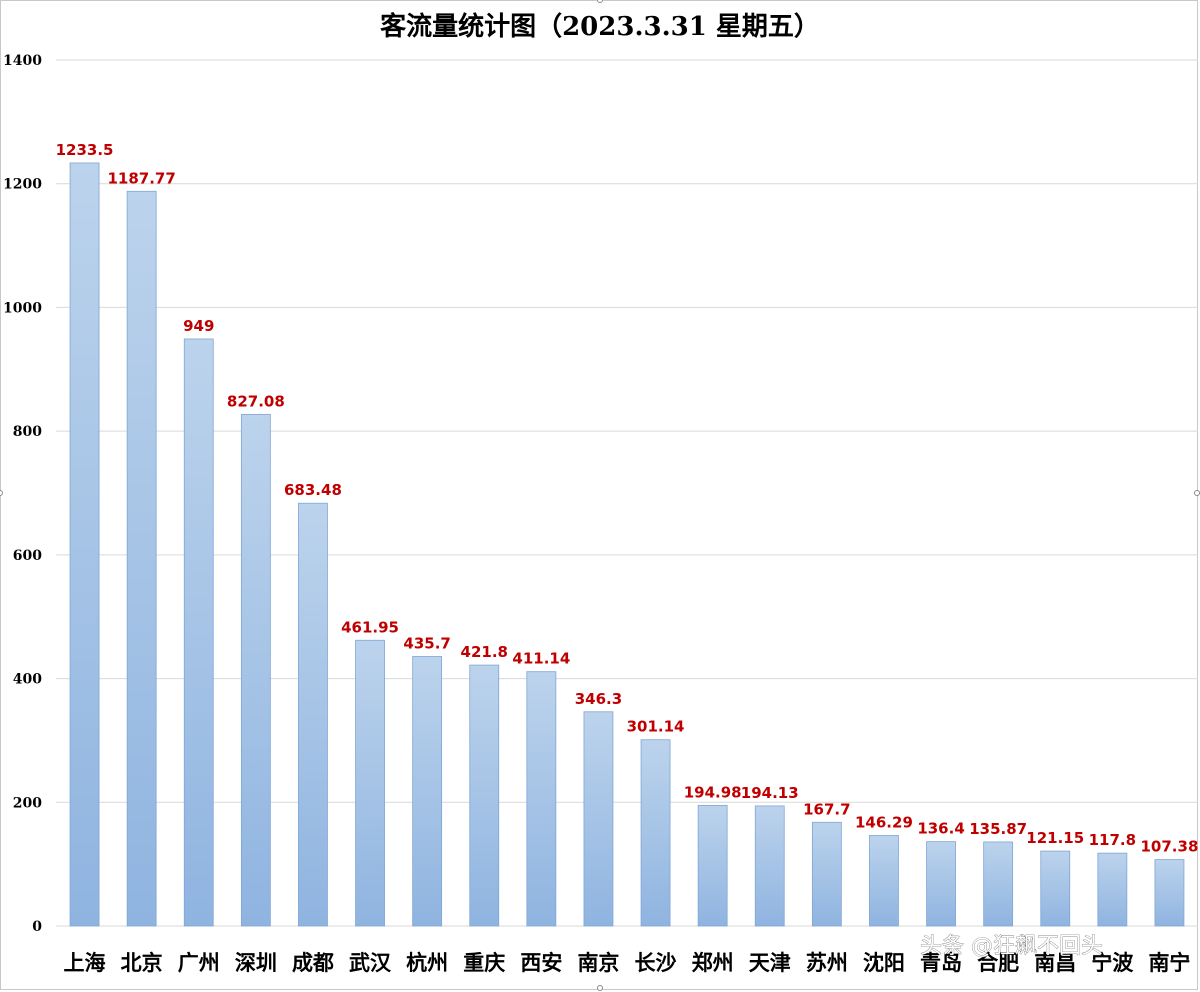  Describe the element at coordinates (1112, 840) in the screenshot. I see `value-label: 117.8` at that location.